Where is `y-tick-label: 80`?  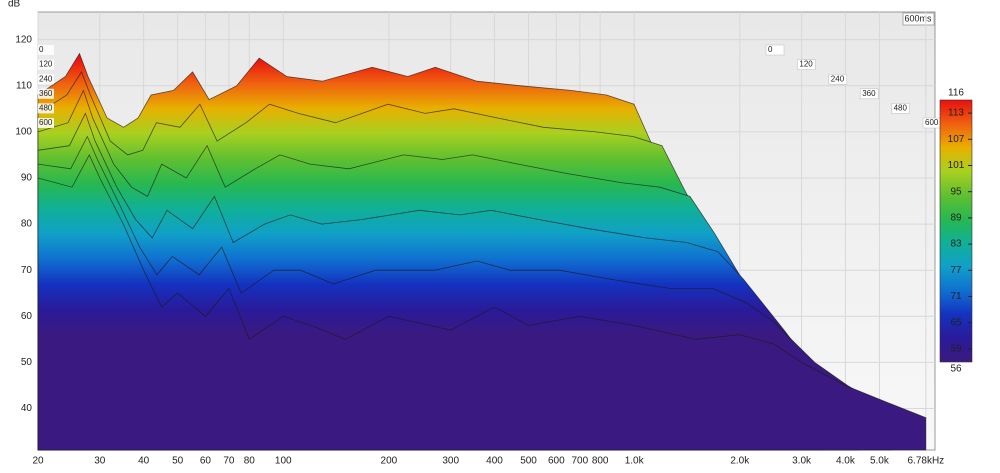 y-tick-label: 80 is located at coordinates (27, 224).